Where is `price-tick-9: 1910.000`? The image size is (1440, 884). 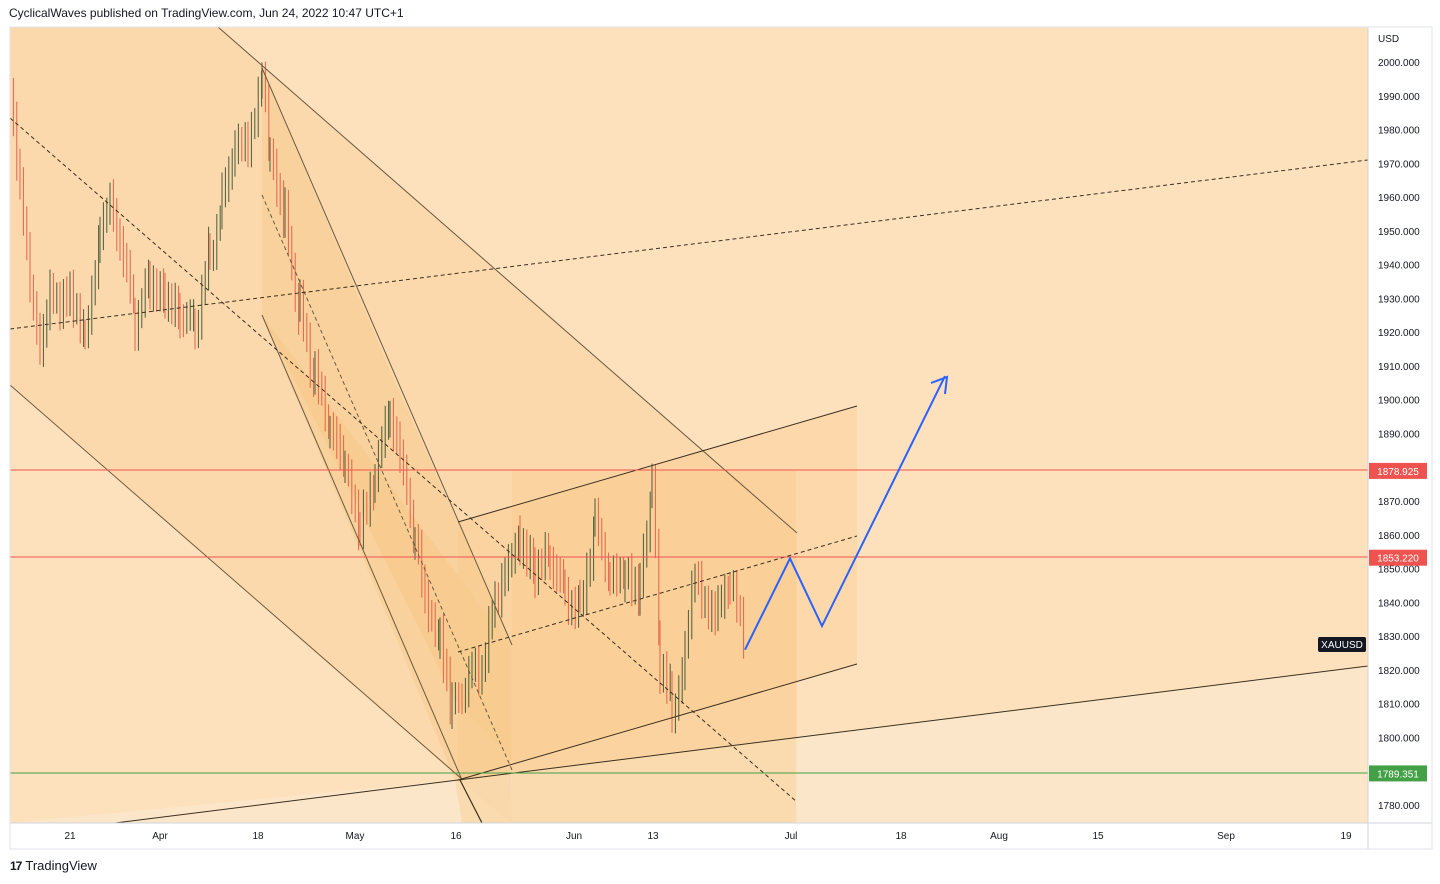 price-tick-9: 1910.000 is located at coordinates (1399, 367).